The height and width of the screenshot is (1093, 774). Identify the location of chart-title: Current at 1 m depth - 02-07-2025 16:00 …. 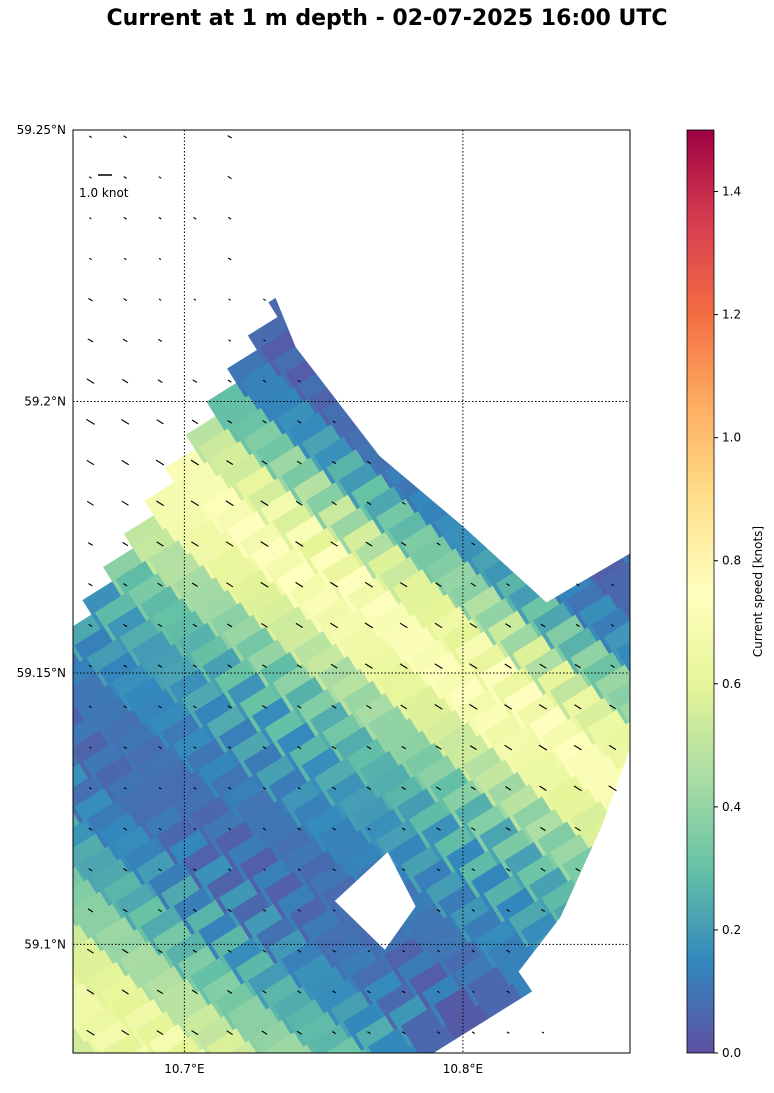
(387, 18).